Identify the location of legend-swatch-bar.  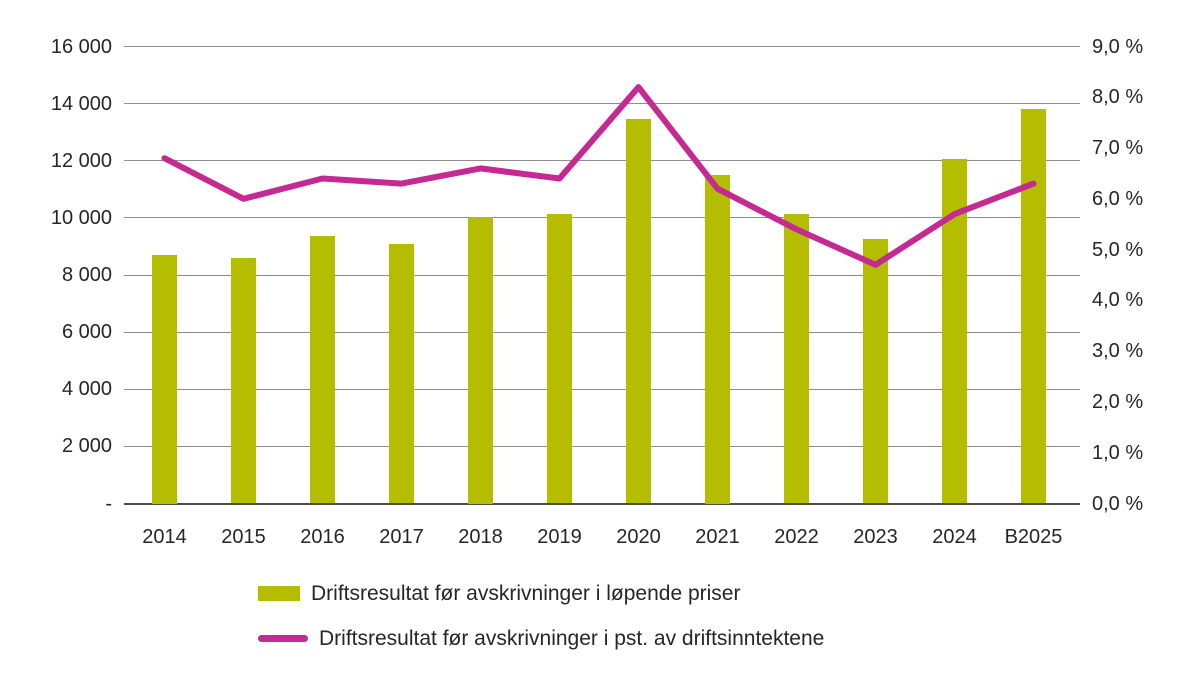
(279, 593).